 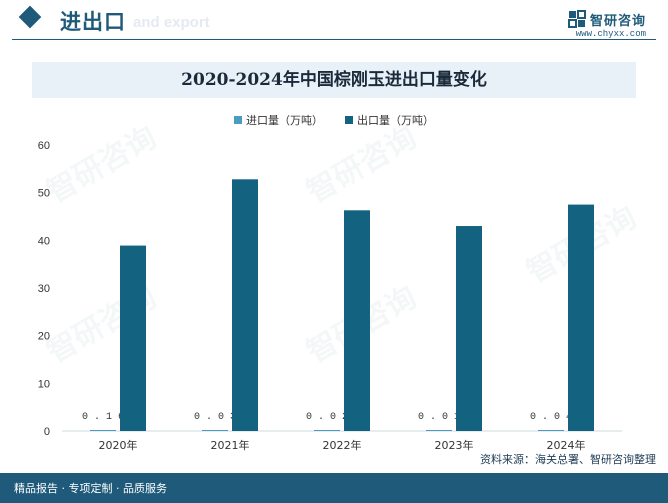 I want to click on x-tick-label: 2024年, so click(x=566, y=445).